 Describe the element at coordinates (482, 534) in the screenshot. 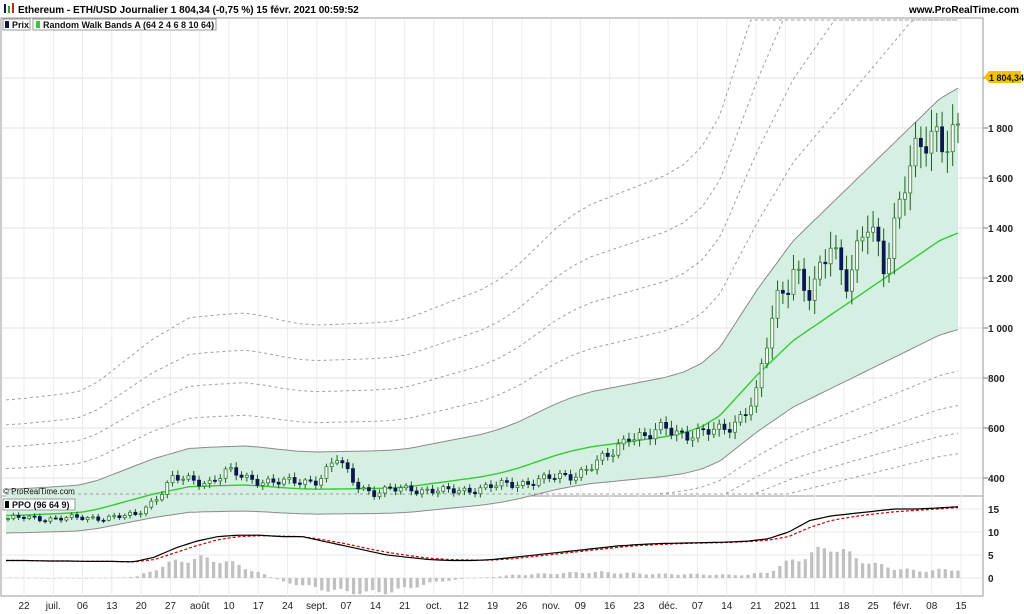

I see `ppo-line` at that location.